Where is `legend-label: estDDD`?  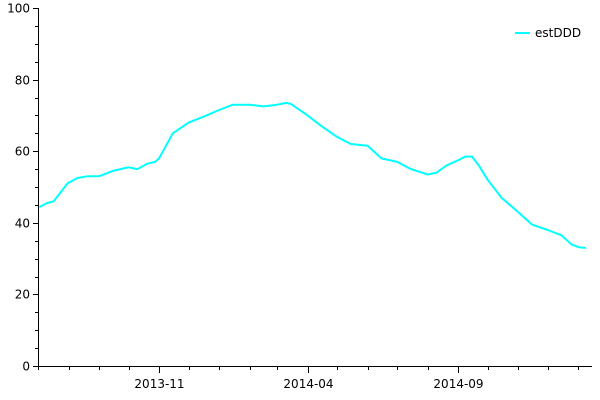
legend-label: estDDD is located at coordinates (558, 33).